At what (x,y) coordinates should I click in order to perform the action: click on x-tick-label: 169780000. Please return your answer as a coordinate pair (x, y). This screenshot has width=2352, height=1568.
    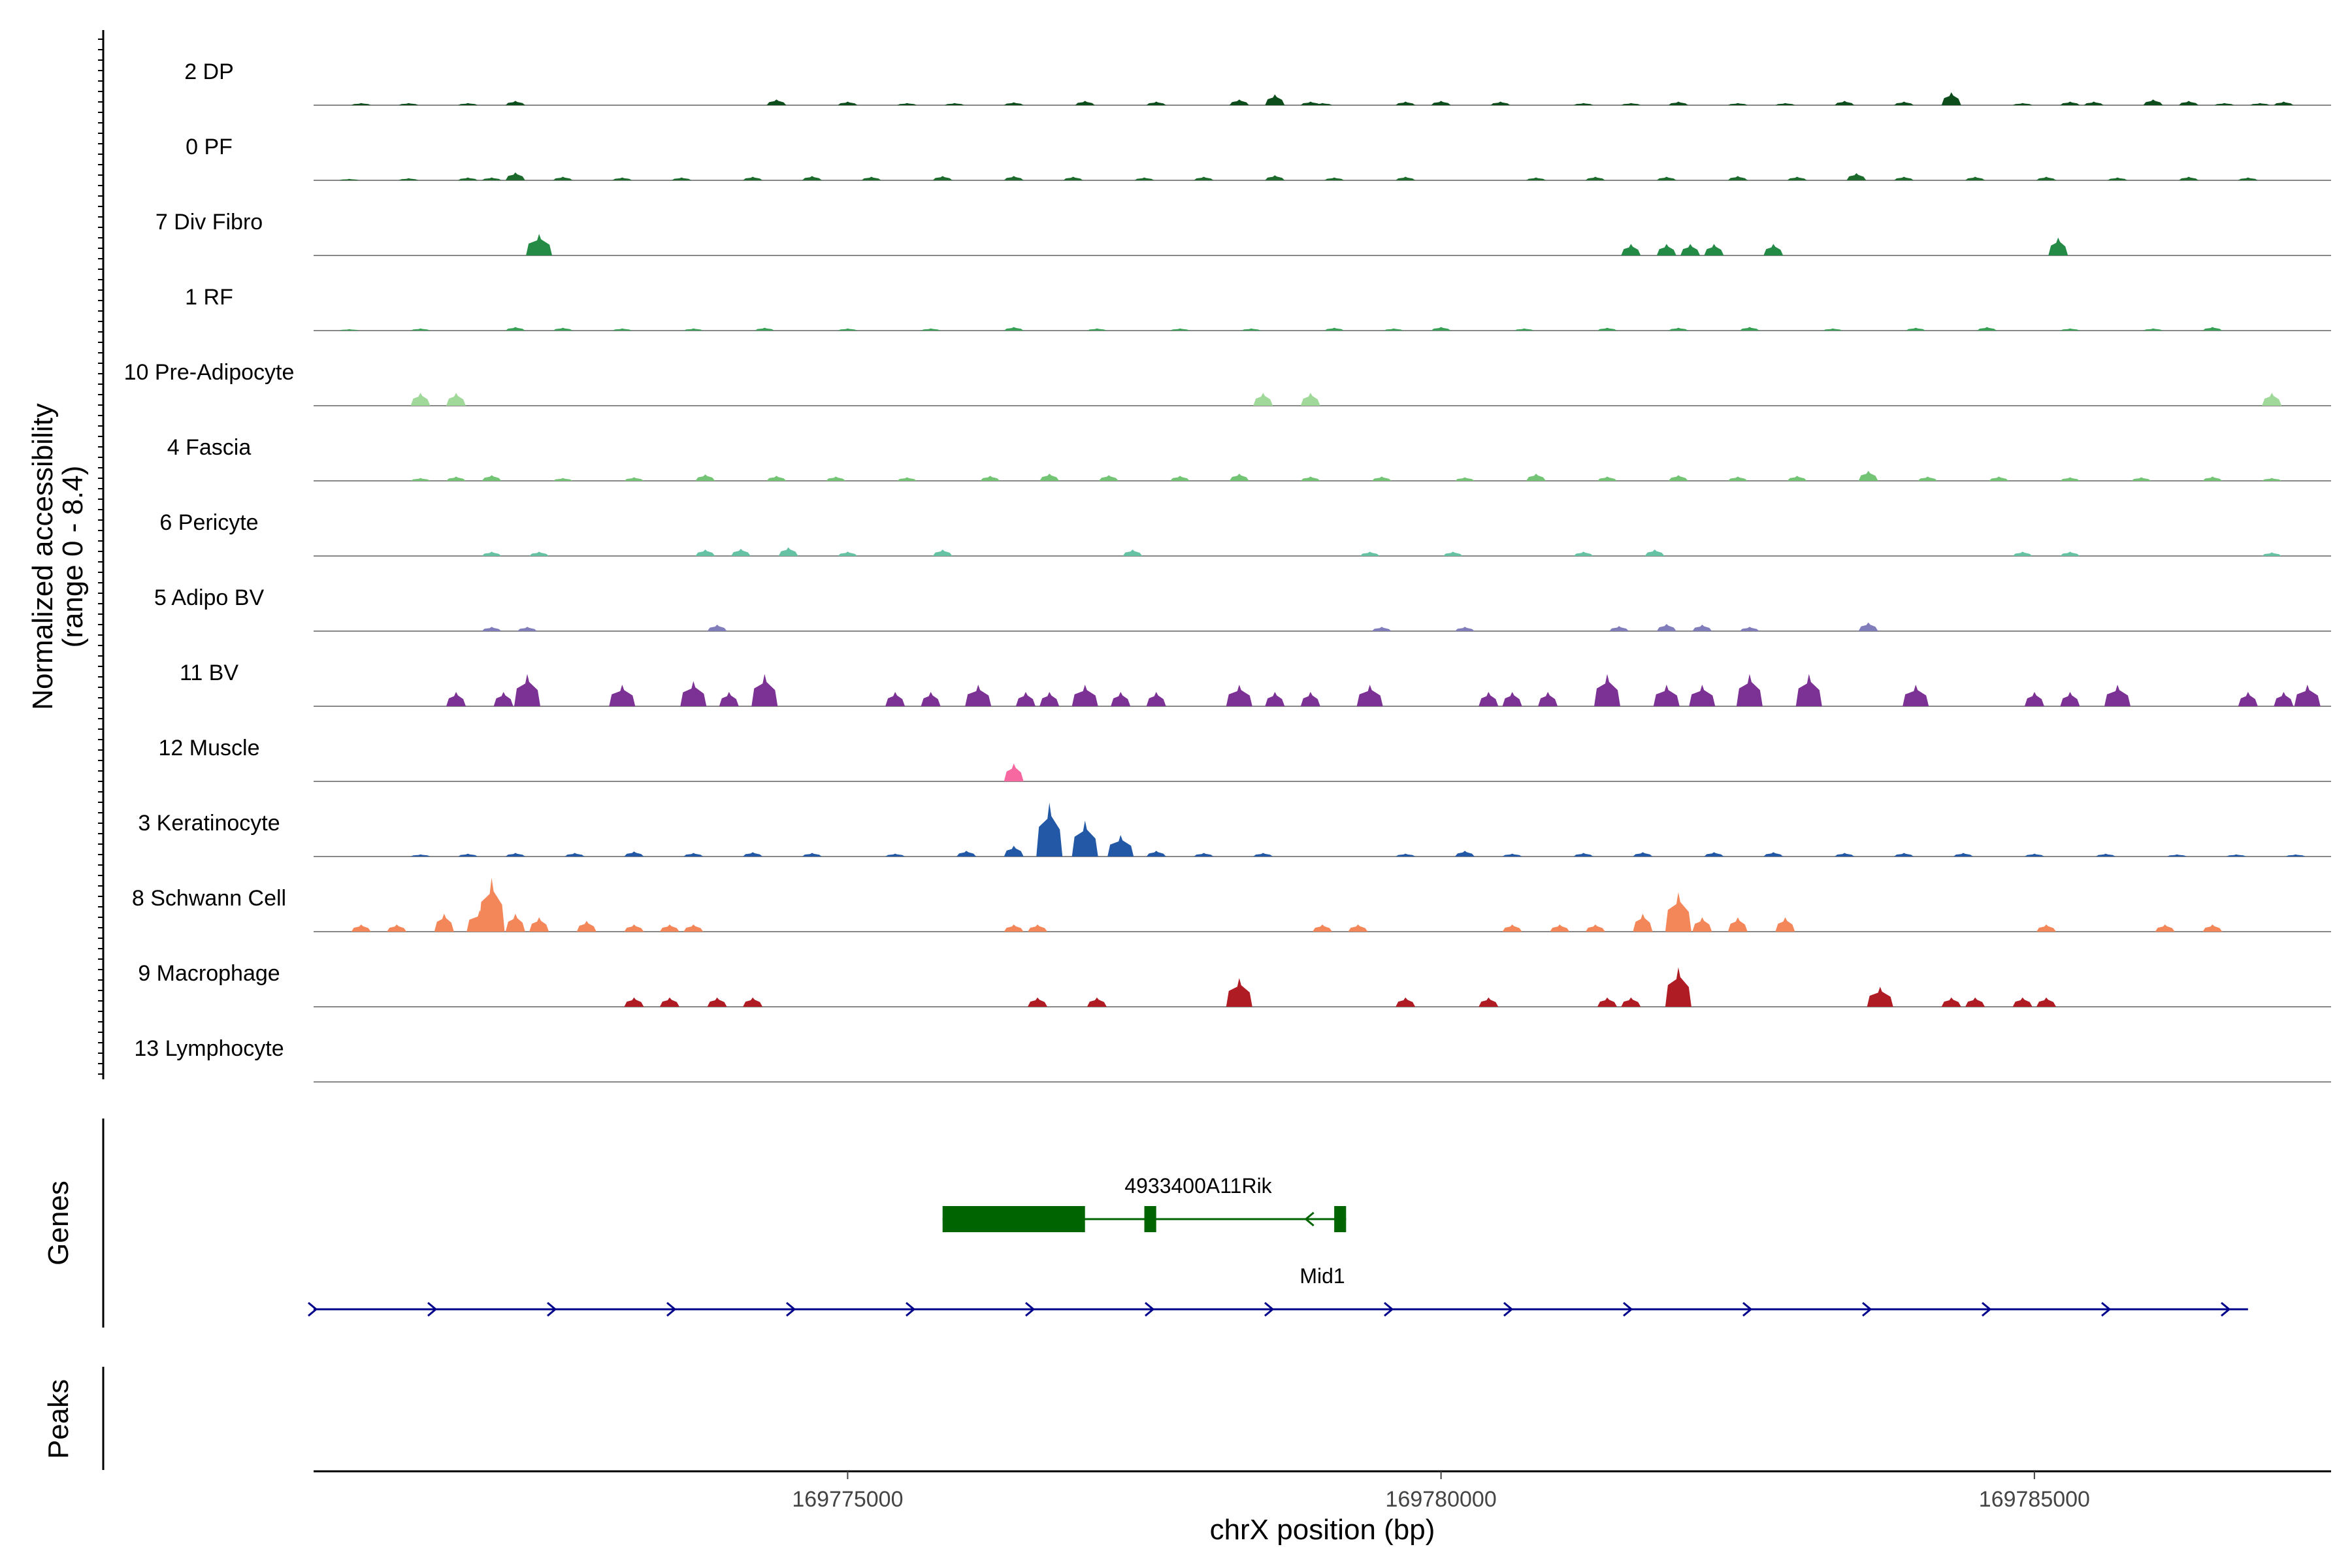
    Looking at the image, I should click on (1441, 1499).